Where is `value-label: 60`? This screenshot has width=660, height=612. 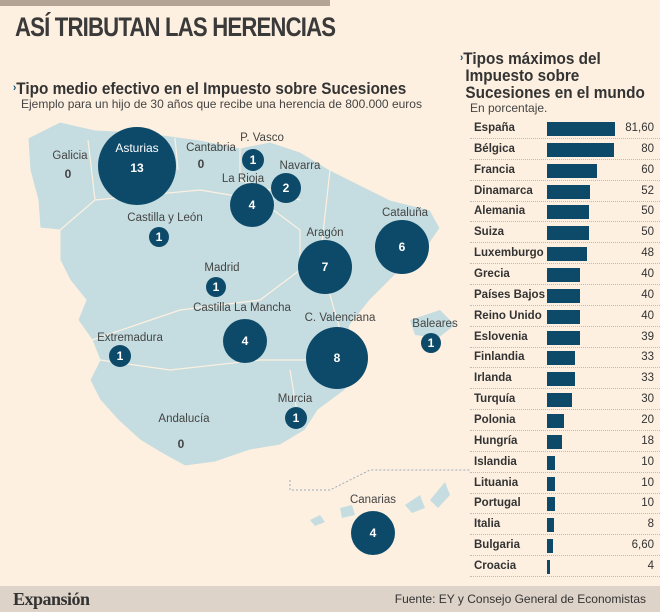 value-label: 60 is located at coordinates (647, 169).